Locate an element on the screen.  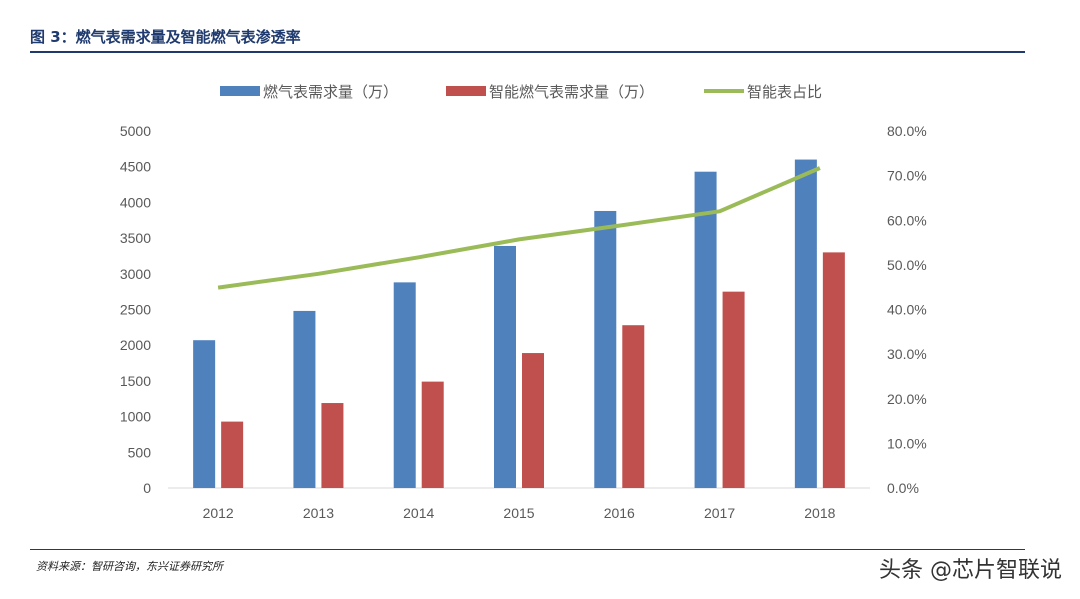
bar-total-2014 is located at coordinates (404, 385).